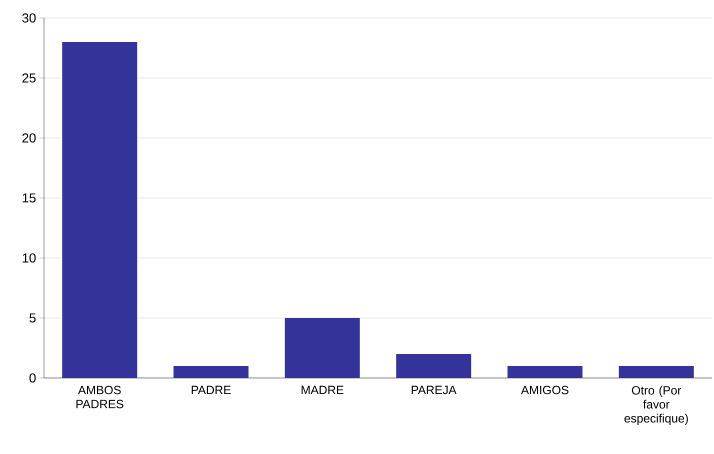  What do you see at coordinates (29, 258) in the screenshot?
I see `y-tick-label: 10` at bounding box center [29, 258].